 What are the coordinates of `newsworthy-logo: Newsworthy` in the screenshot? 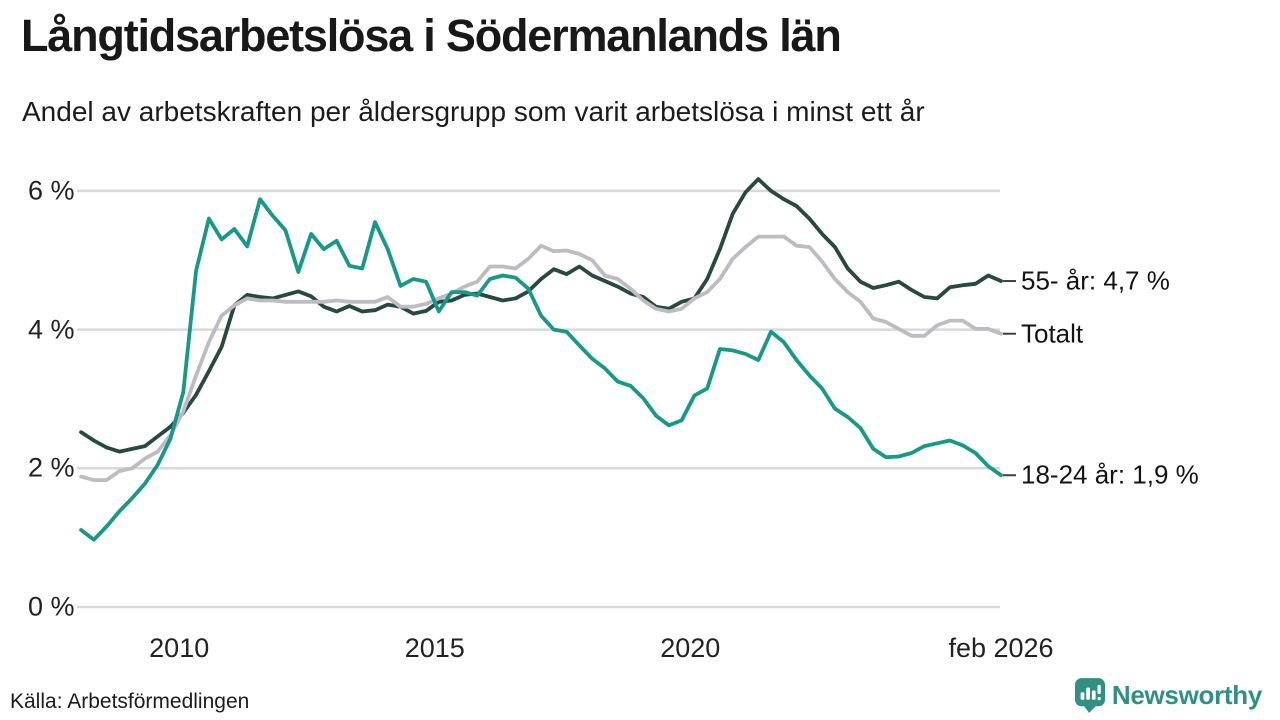 It's located at (1168, 695).